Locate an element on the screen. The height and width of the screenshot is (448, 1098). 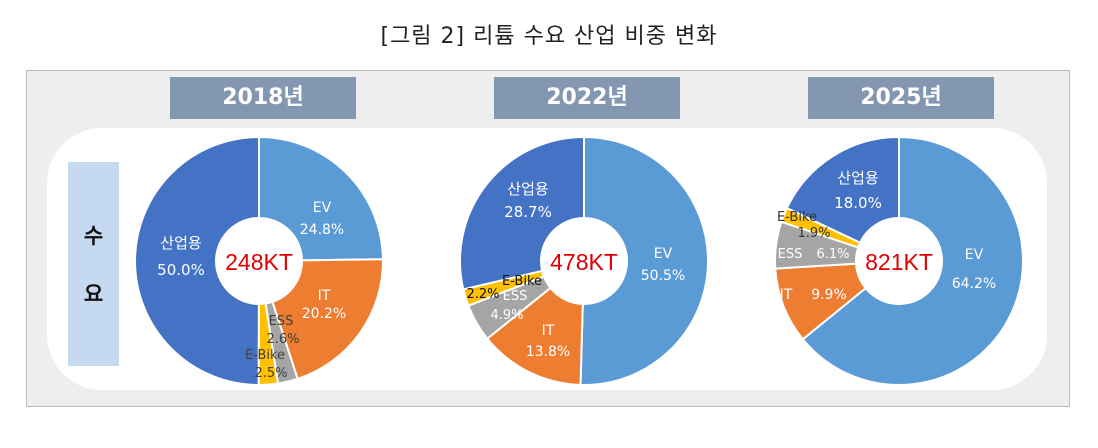
slice-value-2018-it: 20.2% is located at coordinates (324, 314).